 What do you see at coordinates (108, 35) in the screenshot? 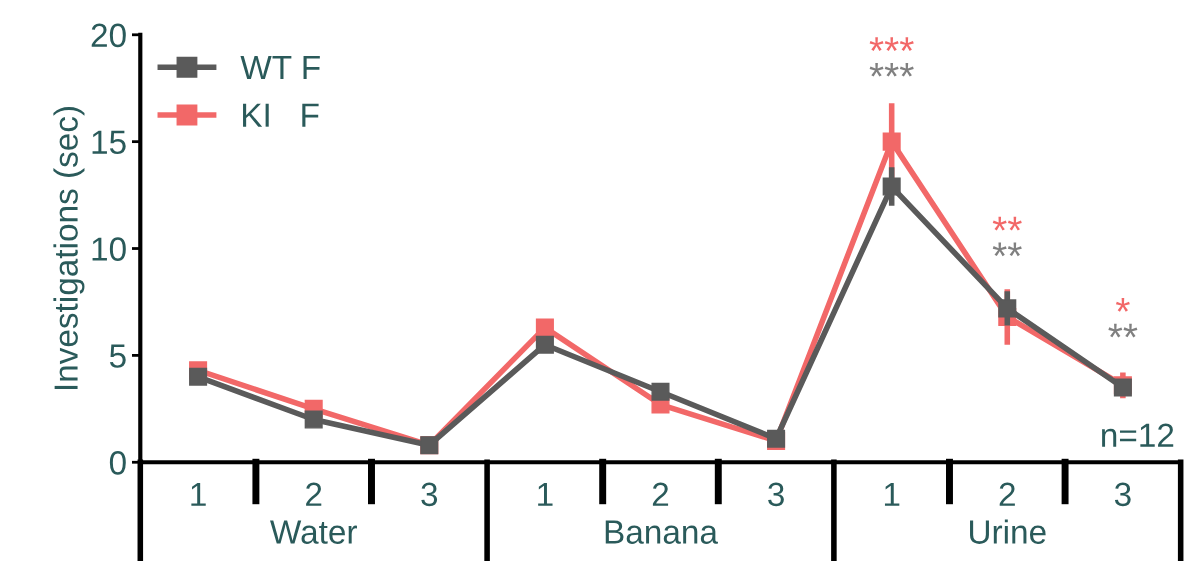
I see `y-tick-label: 20` at bounding box center [108, 35].